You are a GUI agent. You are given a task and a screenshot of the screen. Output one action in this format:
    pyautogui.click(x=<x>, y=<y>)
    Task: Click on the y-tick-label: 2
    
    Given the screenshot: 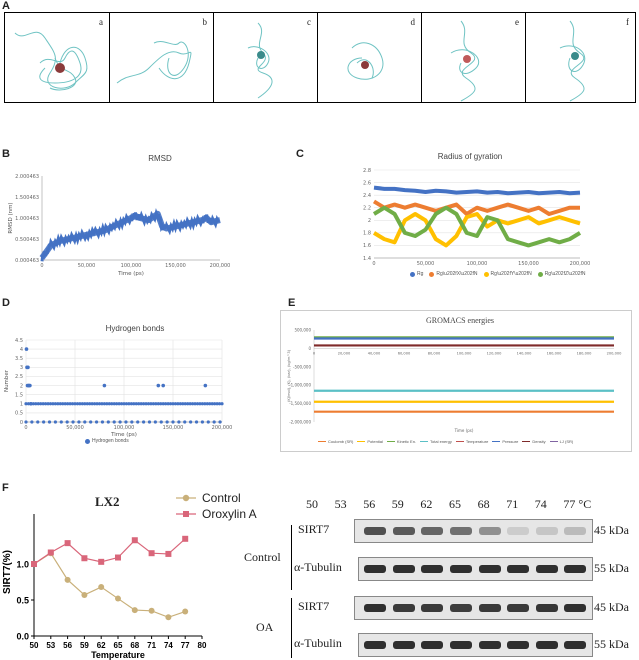 What is the action you would take?
    pyautogui.click(x=21, y=386)
    